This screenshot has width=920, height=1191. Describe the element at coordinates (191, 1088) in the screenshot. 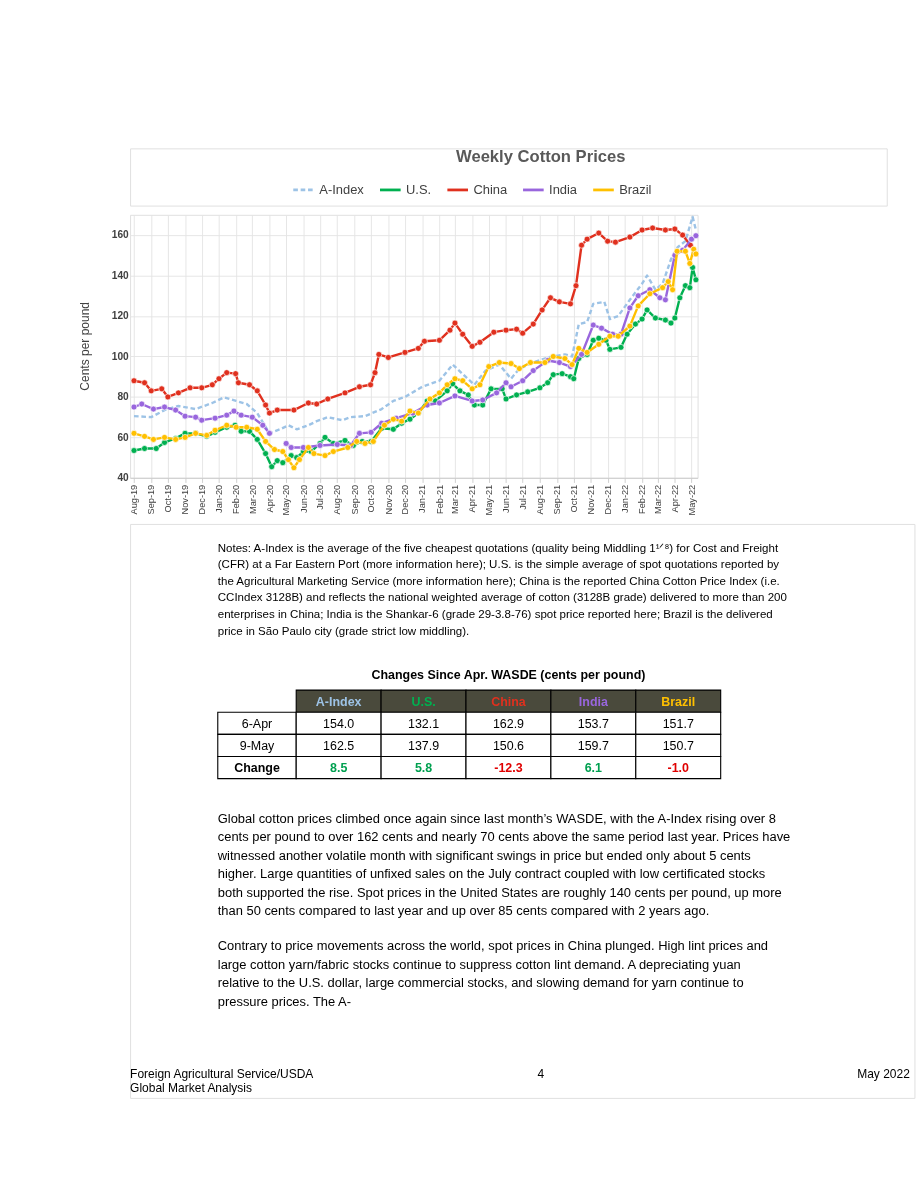

I see `text: Global Market Analysis` at that location.